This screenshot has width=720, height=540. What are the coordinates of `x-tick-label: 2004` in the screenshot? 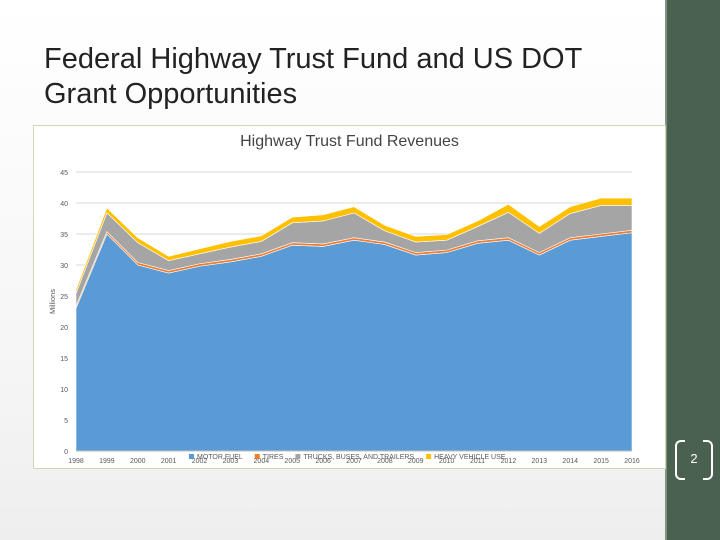 It's located at (262, 461).